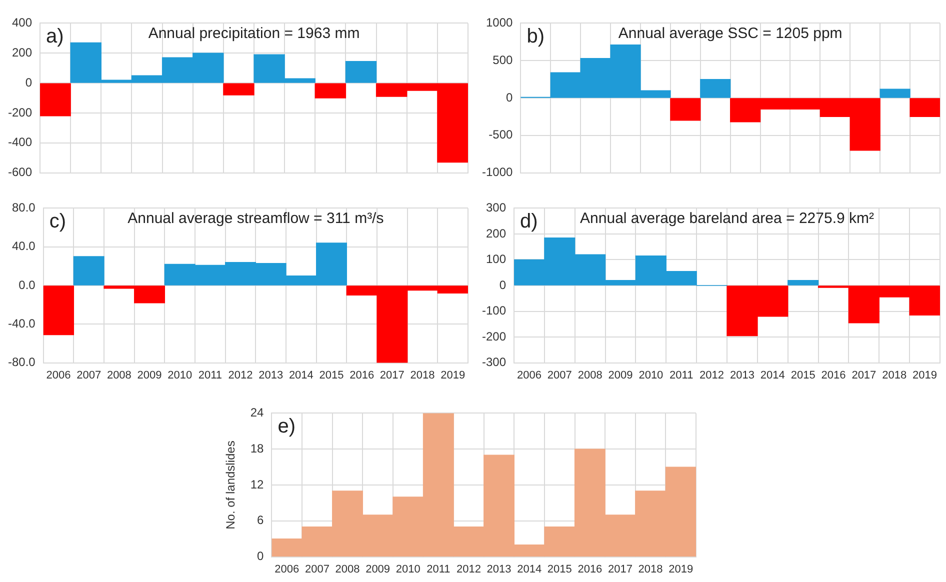  What do you see at coordinates (500, 23) in the screenshot?
I see `y-tick-label: 1000` at bounding box center [500, 23].